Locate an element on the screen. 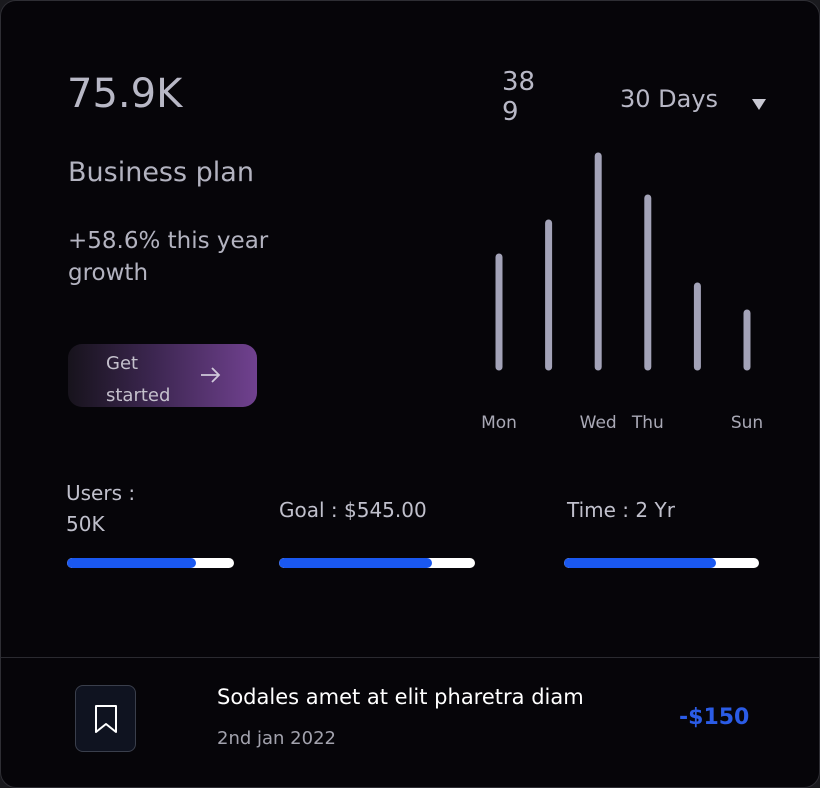 The width and height of the screenshot is (820, 788). x-tick-label: Wed is located at coordinates (598, 423).